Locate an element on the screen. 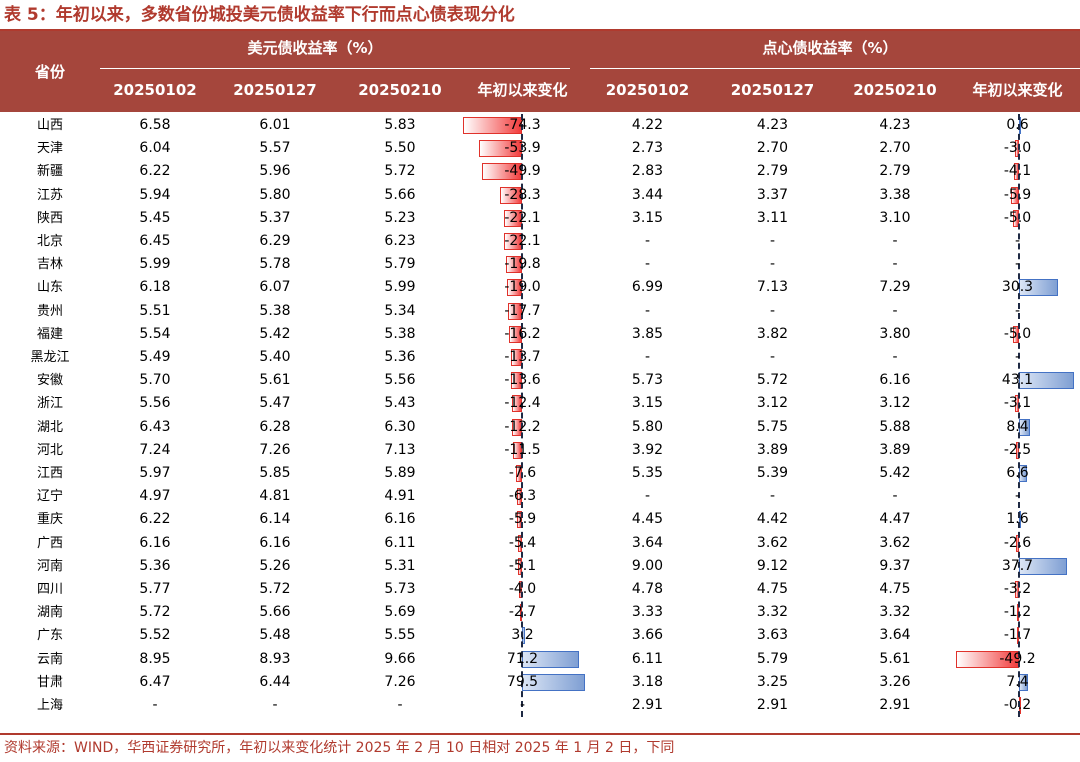  usd-yield-0127-cell: 7.26 is located at coordinates (275, 449).